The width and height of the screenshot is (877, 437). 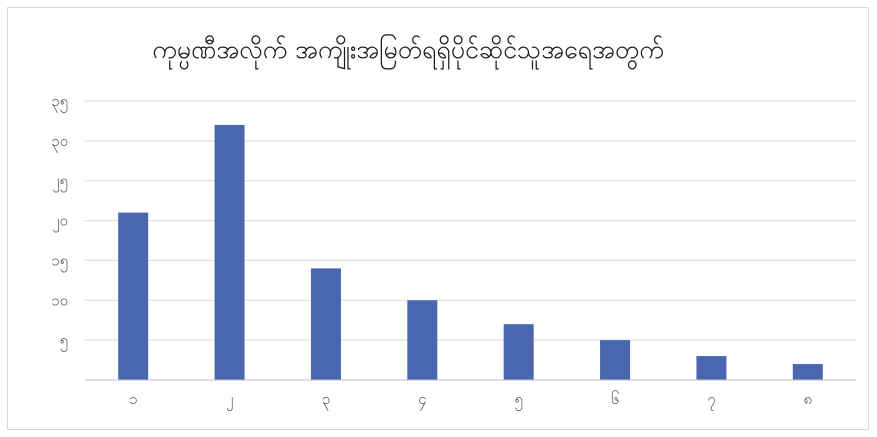 I want to click on x-axis-ticks: ၁ ၂ ၃ ၄ ၅ ၆ ၇ ၈, so click(x=470, y=400).